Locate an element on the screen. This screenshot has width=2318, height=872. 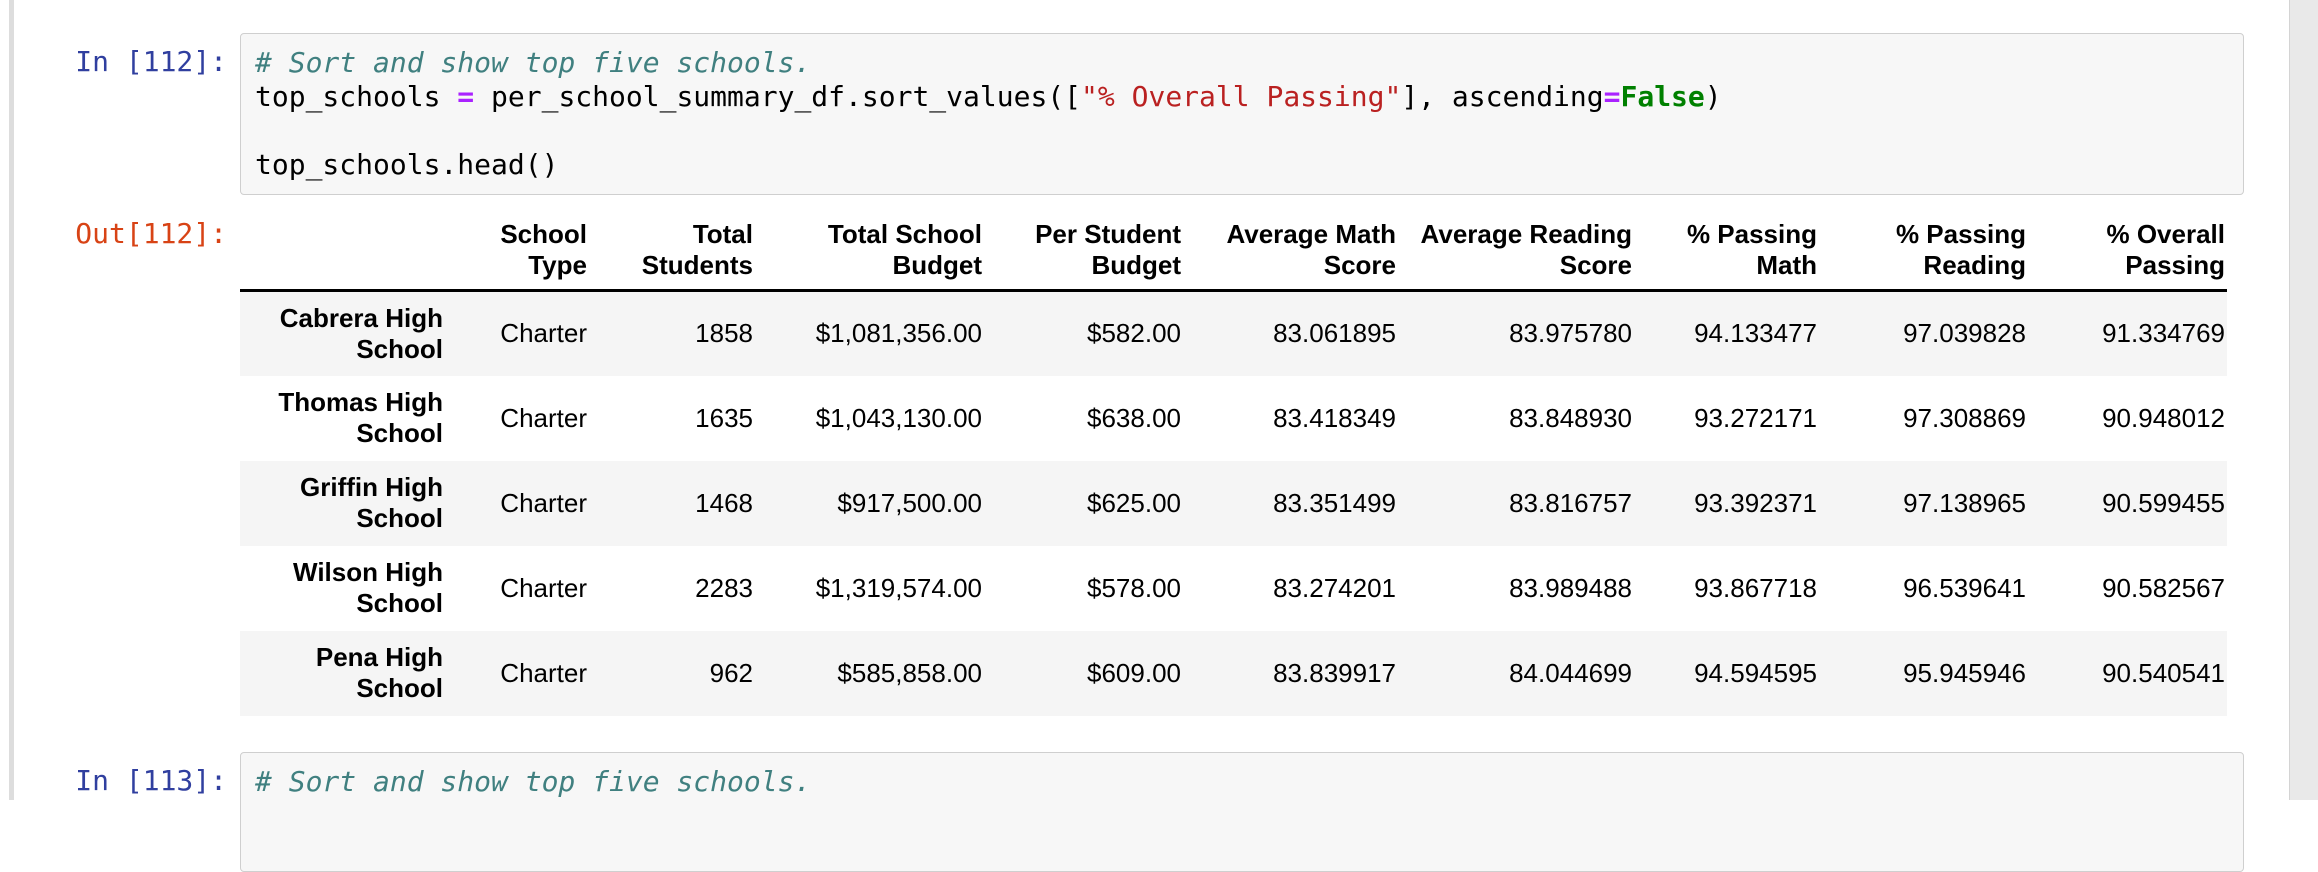
column-header: % Overall Passing is located at coordinates (2127, 253).